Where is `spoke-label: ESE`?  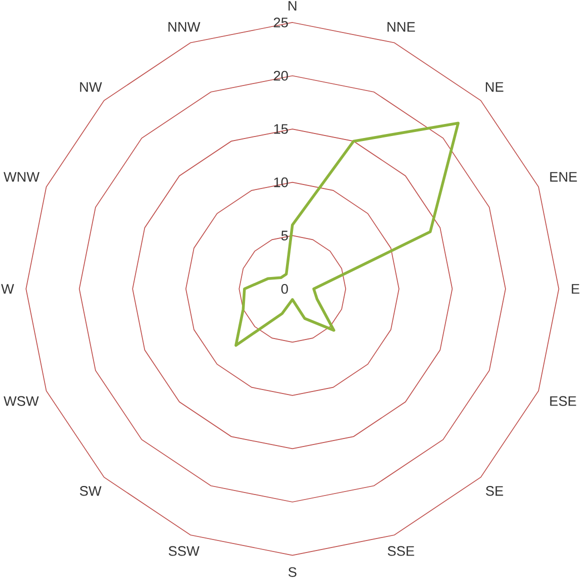 spoke-label: ESE is located at coordinates (563, 401).